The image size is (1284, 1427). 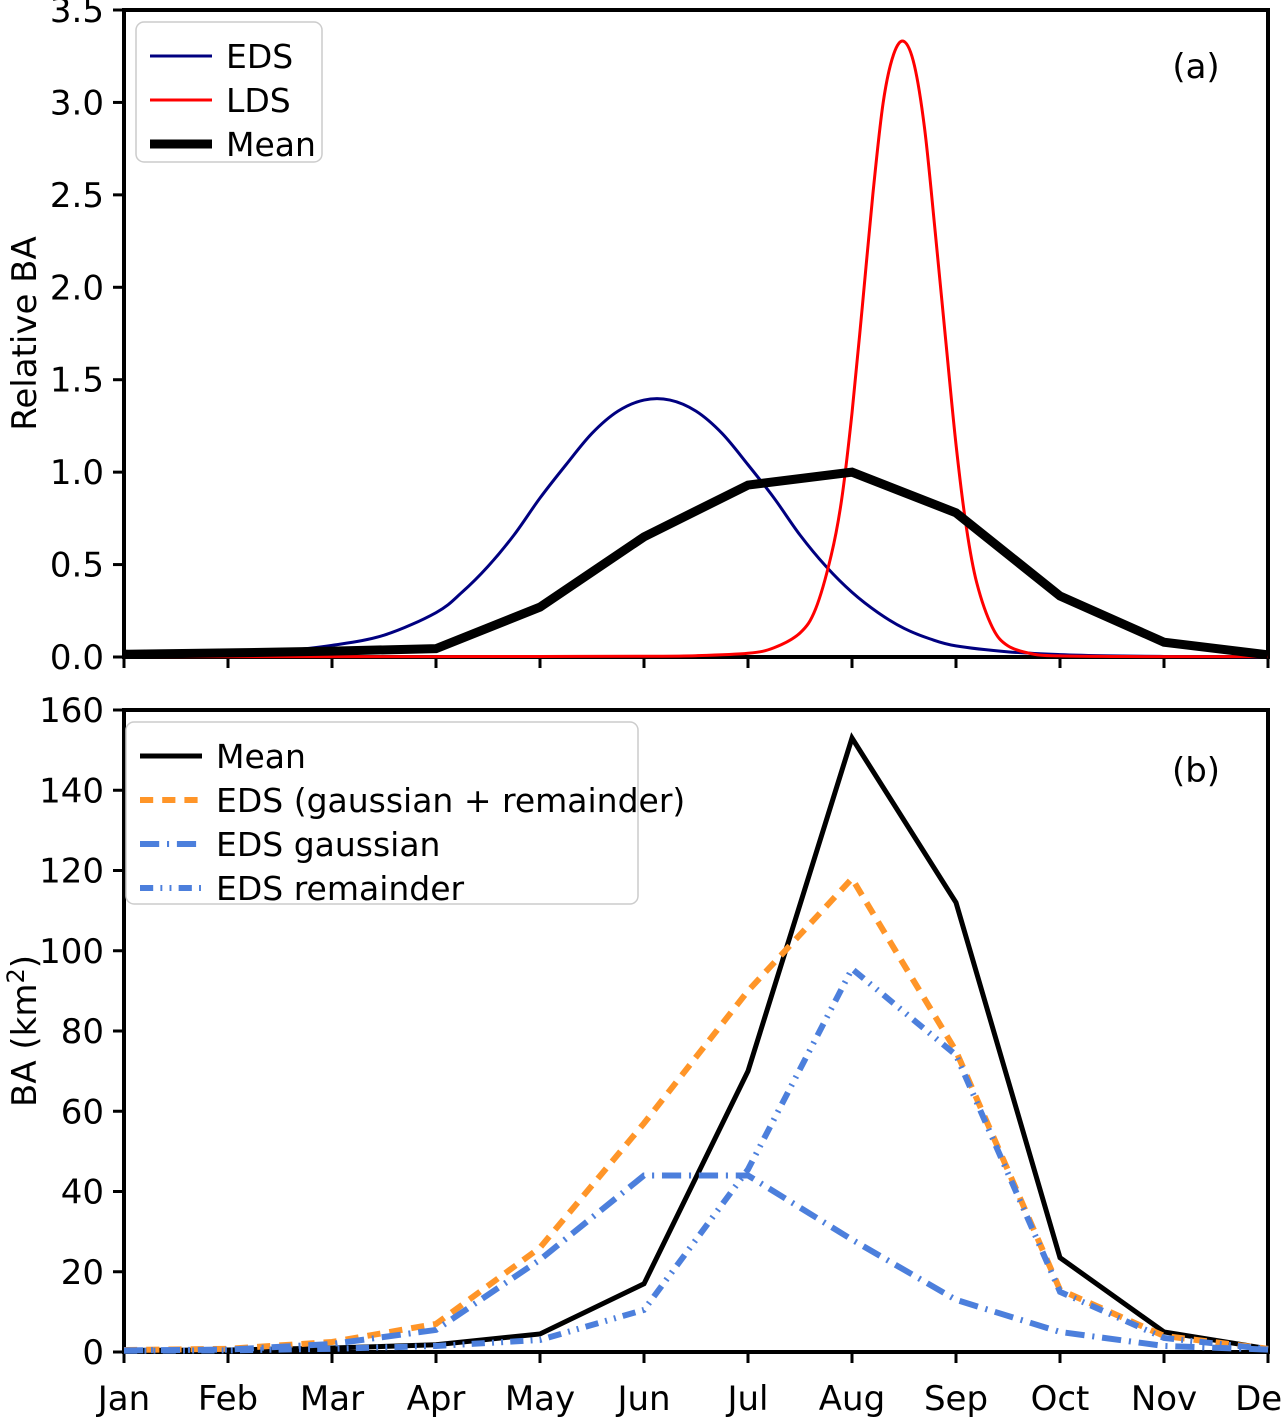 What do you see at coordinates (956, 1399) in the screenshot?
I see `x-tick-label-8: Sep` at bounding box center [956, 1399].